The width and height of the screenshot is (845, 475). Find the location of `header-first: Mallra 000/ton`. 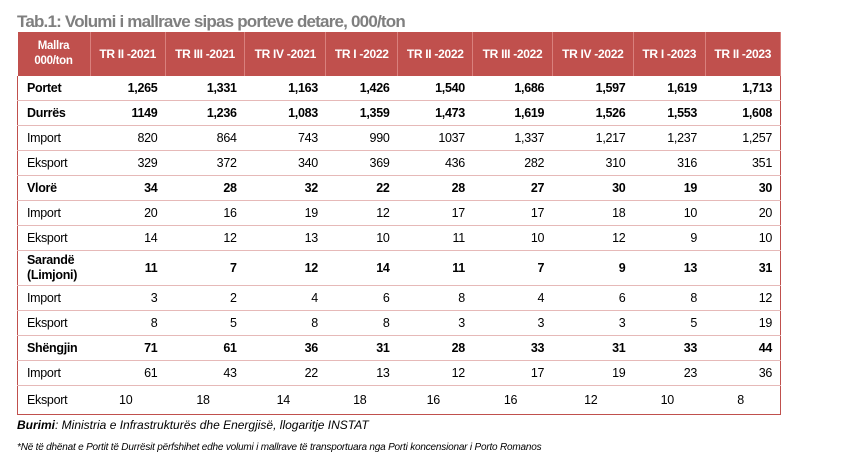

header-first: Mallra 000/ton is located at coordinates (54, 54).